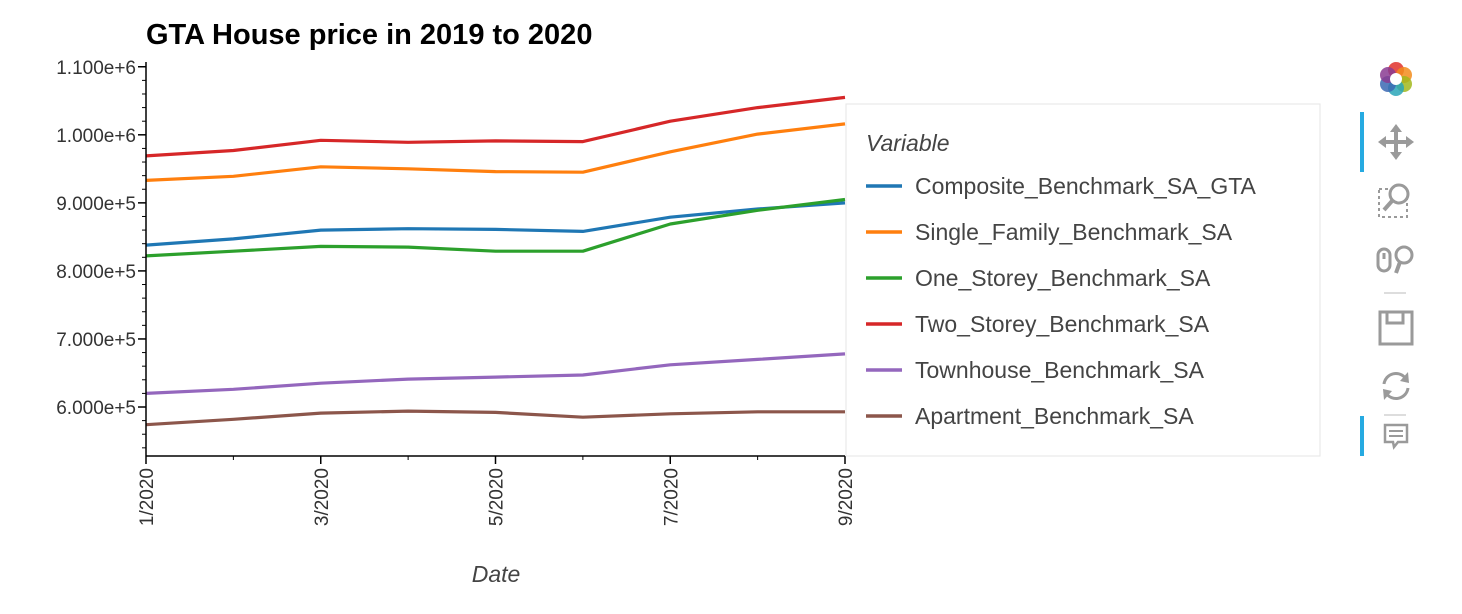 Image resolution: width=1462 pixels, height=614 pixels. What do you see at coordinates (1086, 186) in the screenshot?
I see `legend-label-0: Composite_Benchmark_SA_GTA` at bounding box center [1086, 186].